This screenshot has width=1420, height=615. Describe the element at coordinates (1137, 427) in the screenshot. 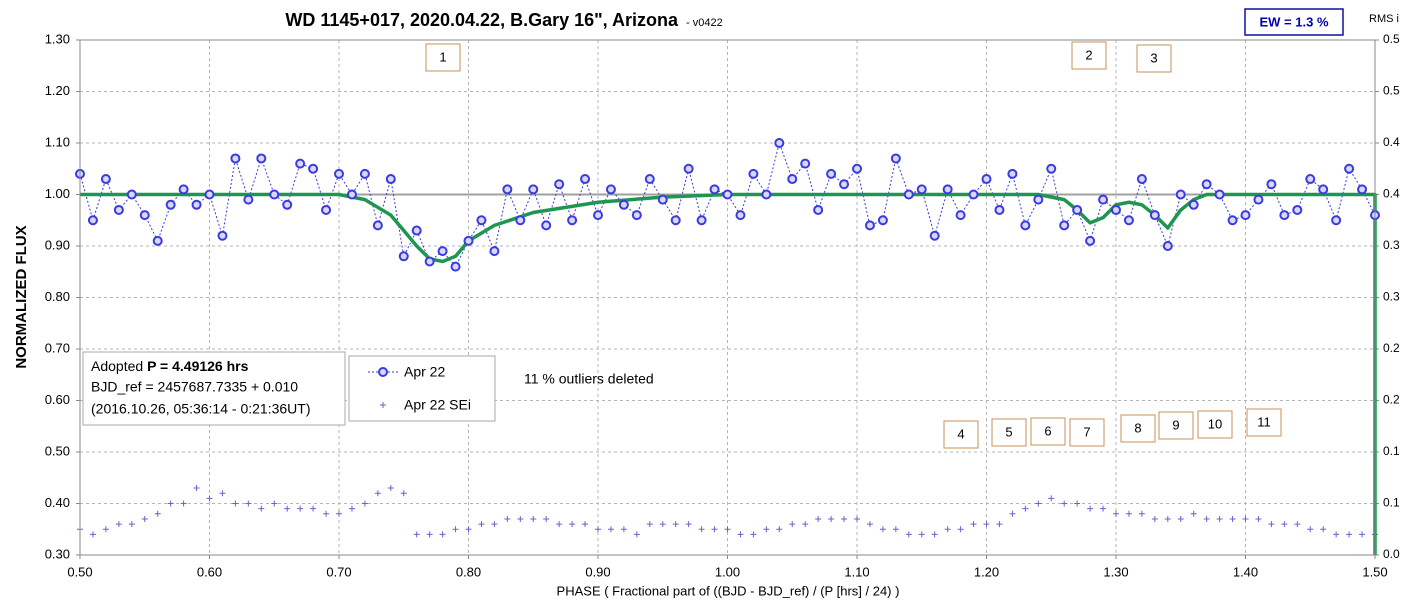

I see `annotation: 8` at that location.